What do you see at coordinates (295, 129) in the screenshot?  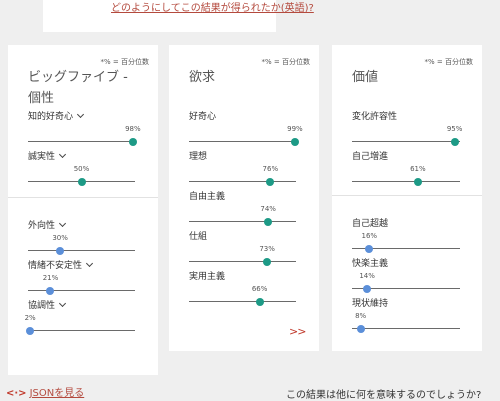 I see `percentile-value: 99%` at bounding box center [295, 129].